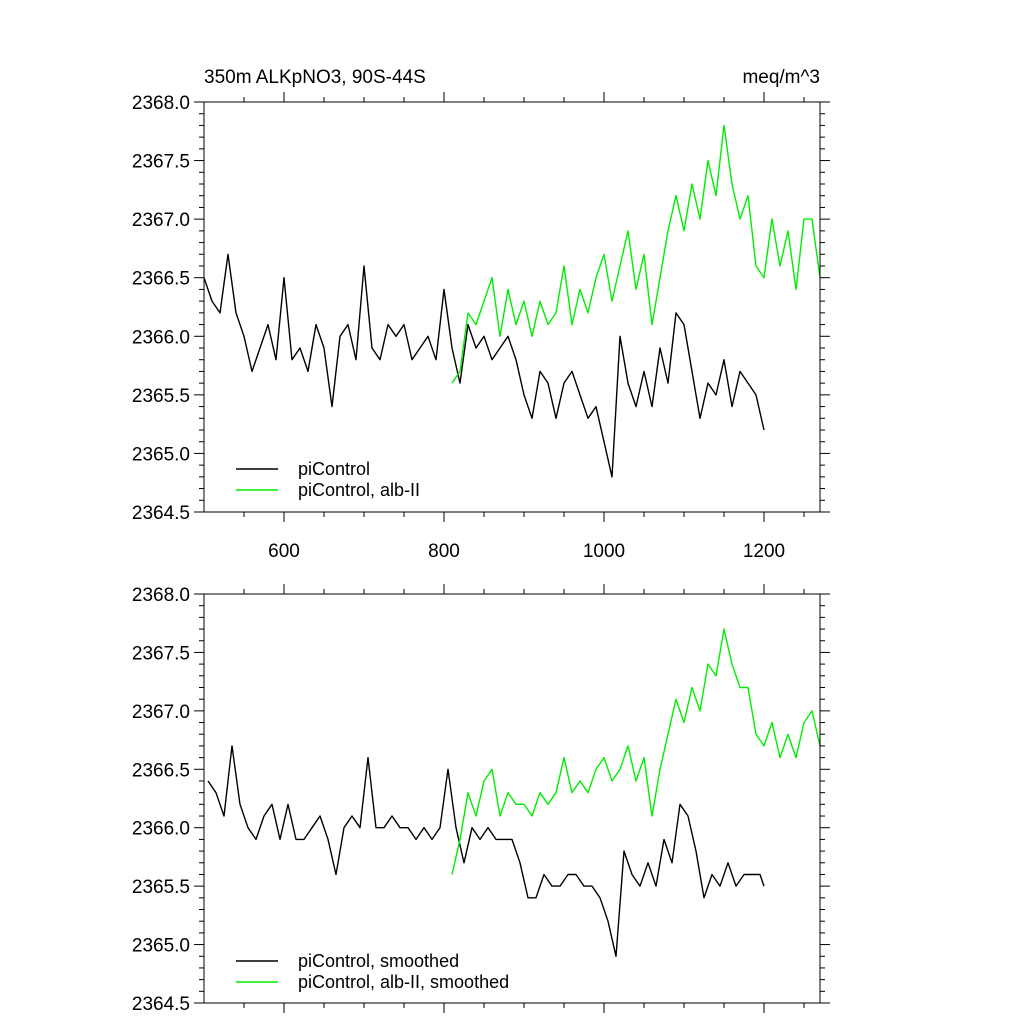  What do you see at coordinates (378, 961) in the screenshot?
I see `legend-label: piControl, smoothed` at bounding box center [378, 961].